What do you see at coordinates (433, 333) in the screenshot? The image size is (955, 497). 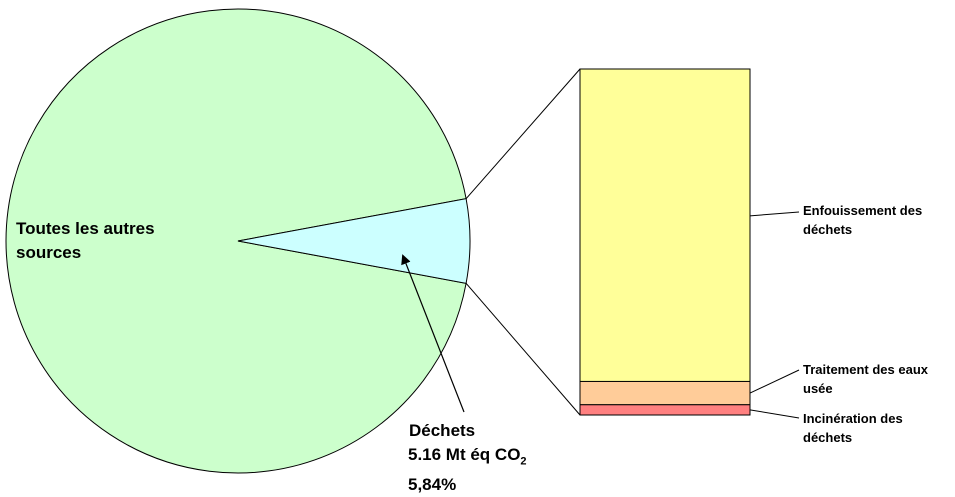 I see `dechets-callout-arrow` at bounding box center [433, 333].